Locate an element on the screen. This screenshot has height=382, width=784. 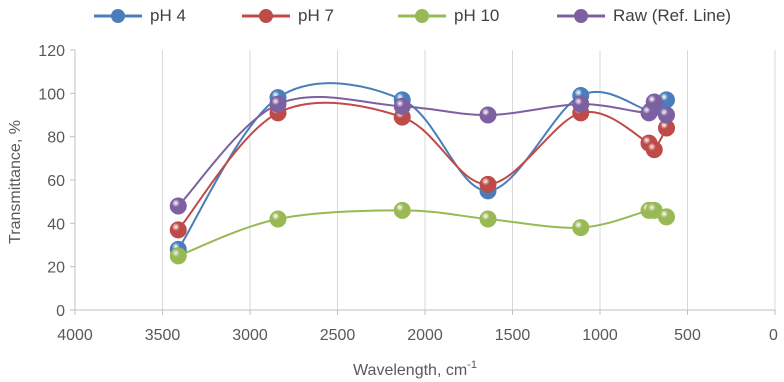
y-tick-label-40: 40 is located at coordinates (56, 224).